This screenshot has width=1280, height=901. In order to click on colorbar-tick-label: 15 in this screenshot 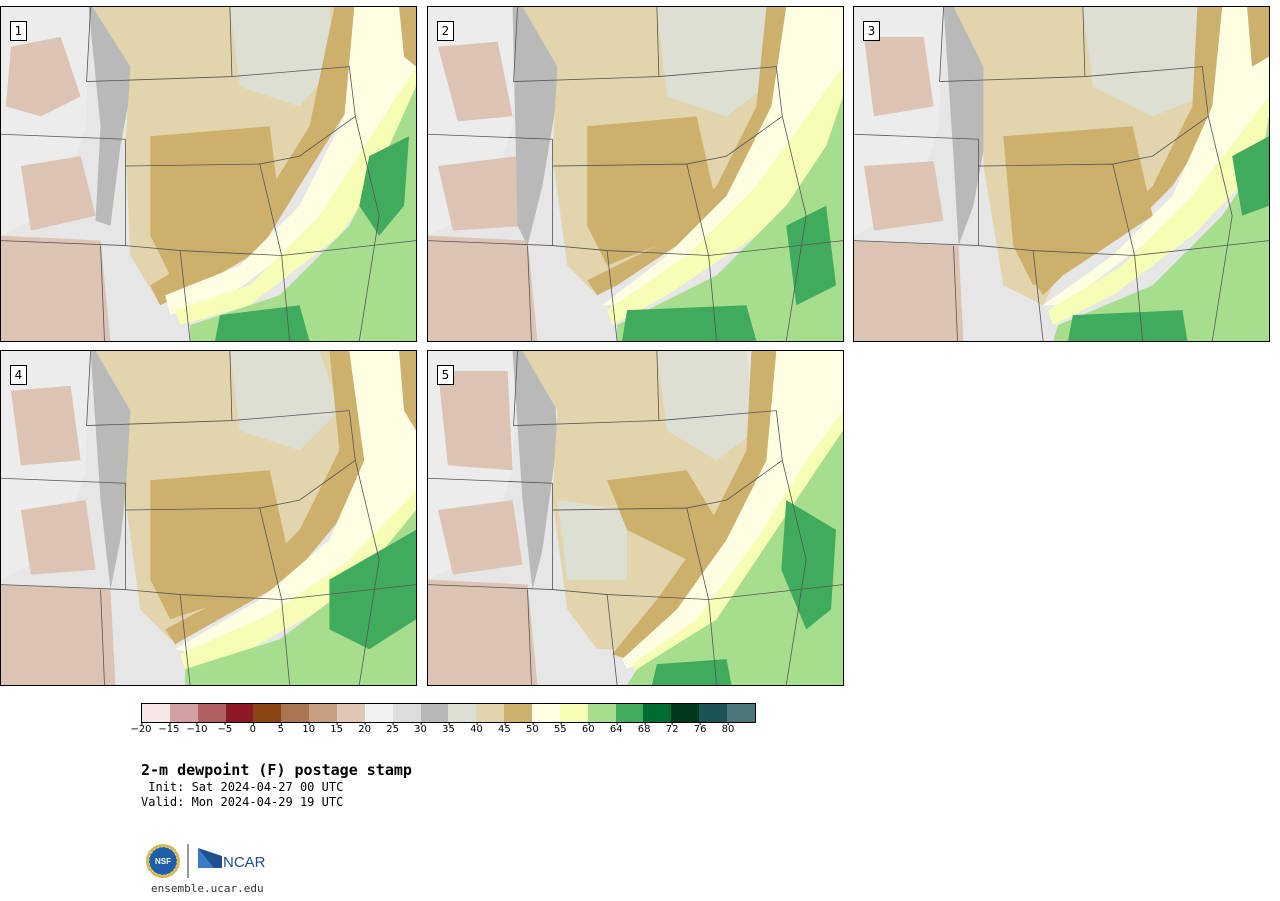, I will do `click(337, 728)`.